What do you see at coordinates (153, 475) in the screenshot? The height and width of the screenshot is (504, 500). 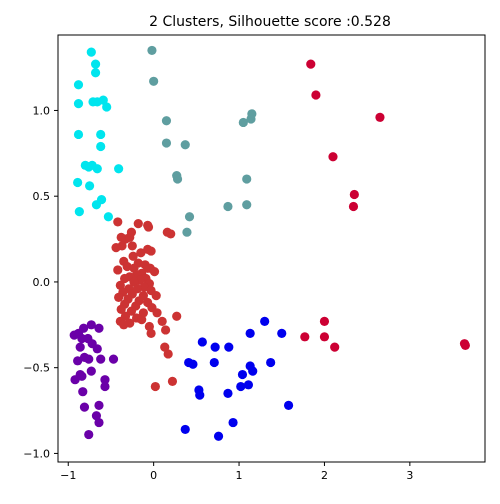 I see `x-tick-label: 0` at bounding box center [153, 475].